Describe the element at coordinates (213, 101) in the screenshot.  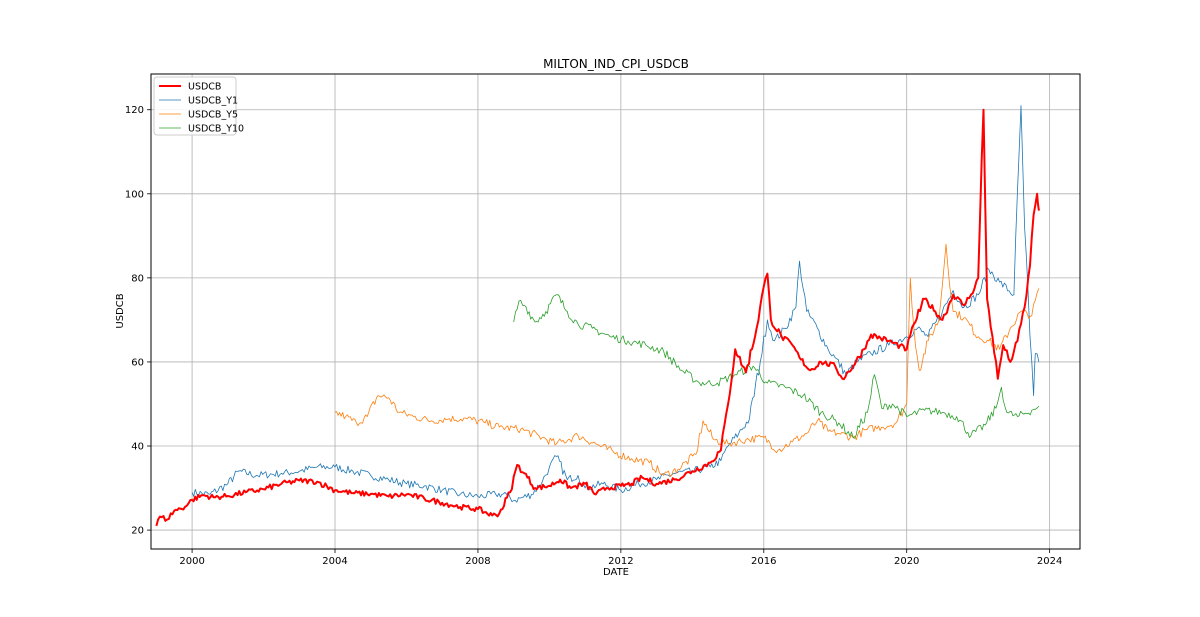
I see `legend-label: USDCB_Y1` at that location.